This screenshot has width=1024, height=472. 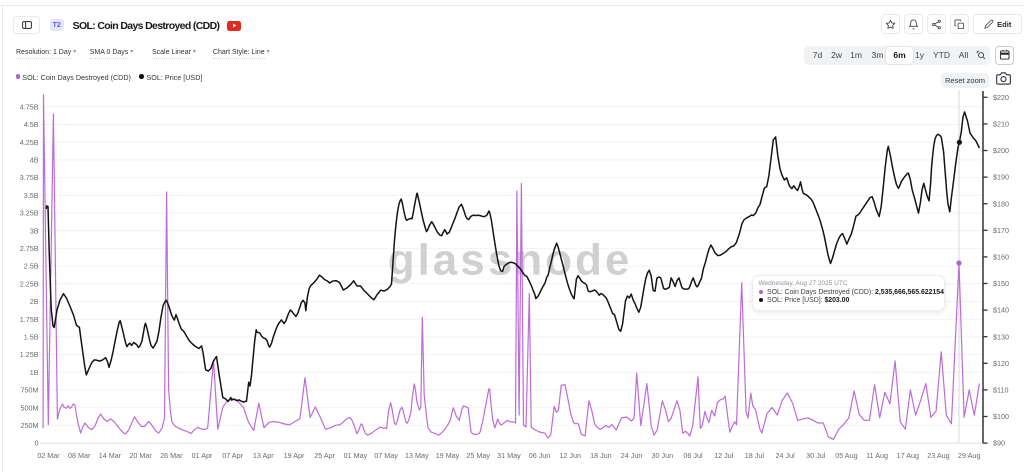 I want to click on svg-text: 17 Aug, so click(x=908, y=455).